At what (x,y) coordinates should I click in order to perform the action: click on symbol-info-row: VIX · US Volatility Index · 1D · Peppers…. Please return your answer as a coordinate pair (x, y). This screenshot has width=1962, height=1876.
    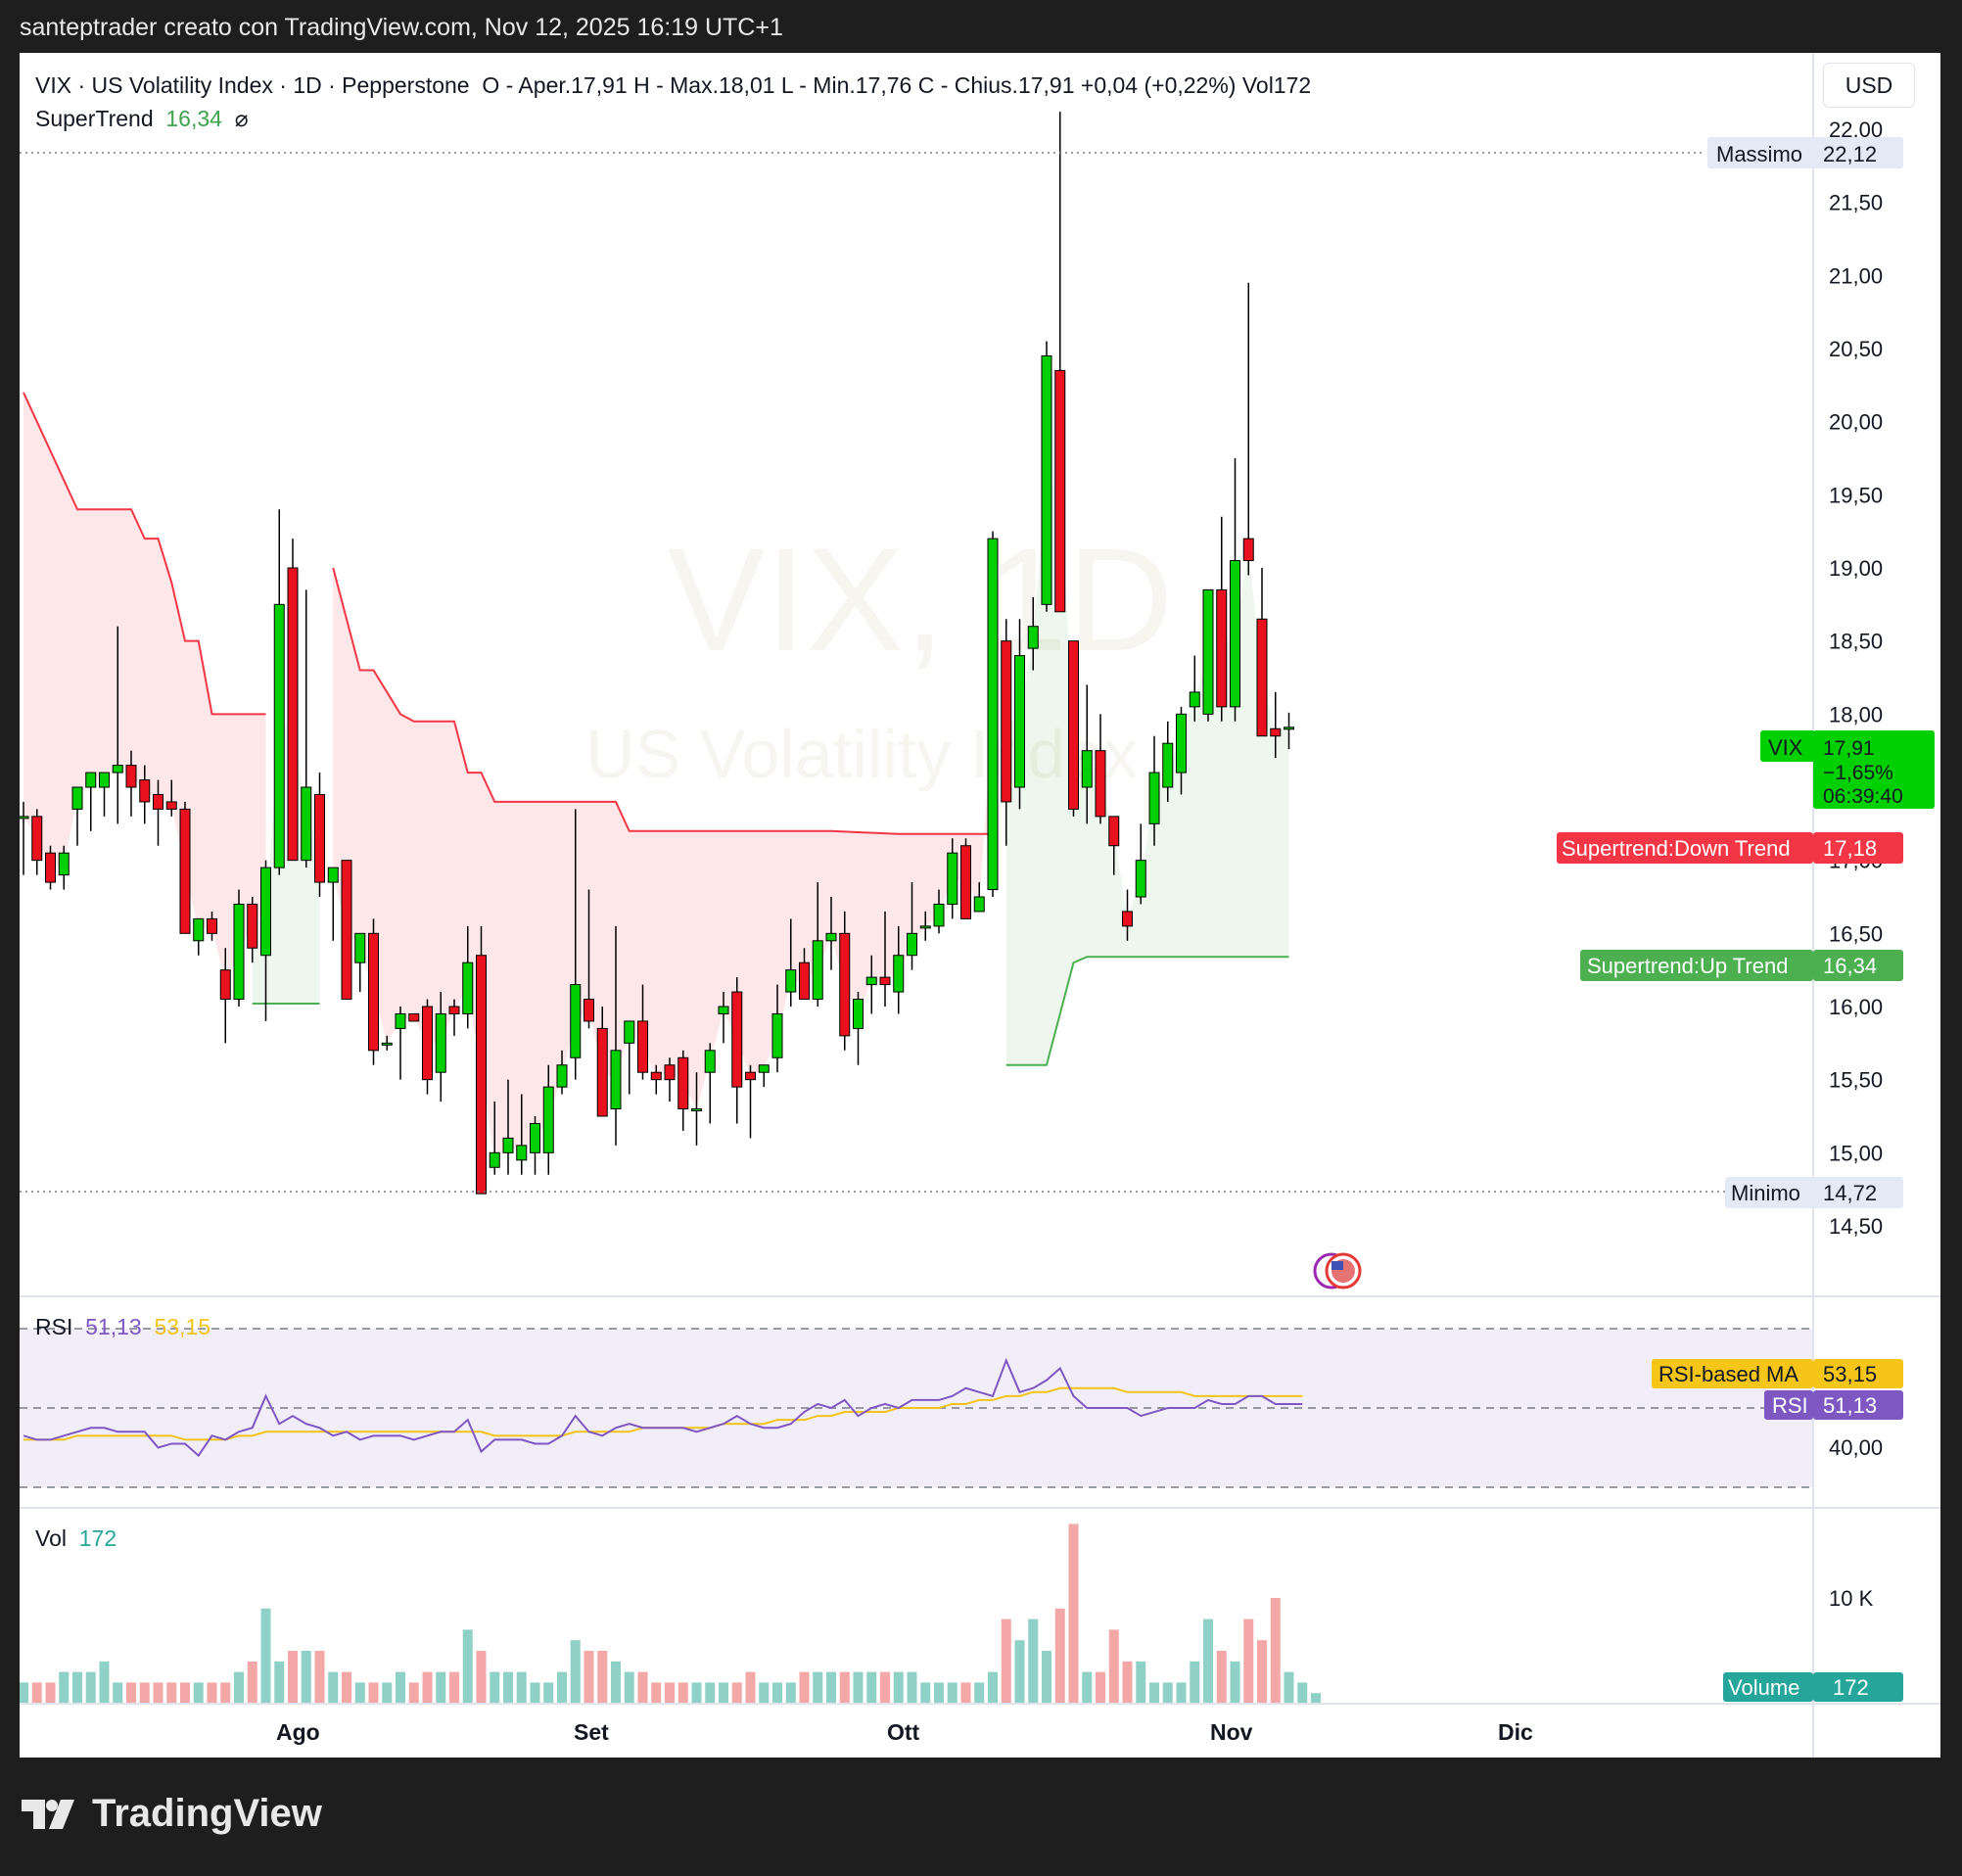
    Looking at the image, I should click on (673, 85).